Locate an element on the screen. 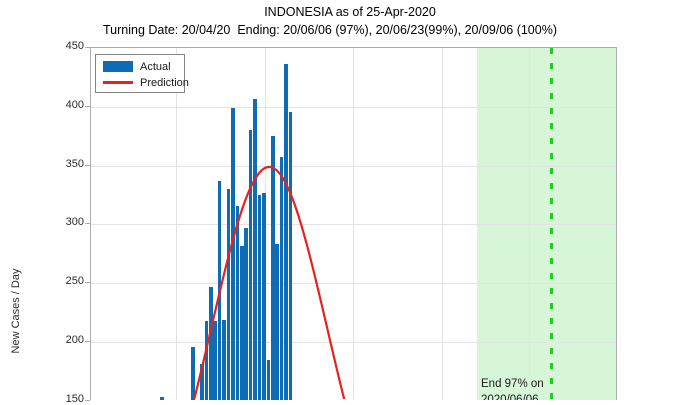 This screenshot has width=681, height=405. actual-bar-2020/04/16 is located at coordinates (250, 265).